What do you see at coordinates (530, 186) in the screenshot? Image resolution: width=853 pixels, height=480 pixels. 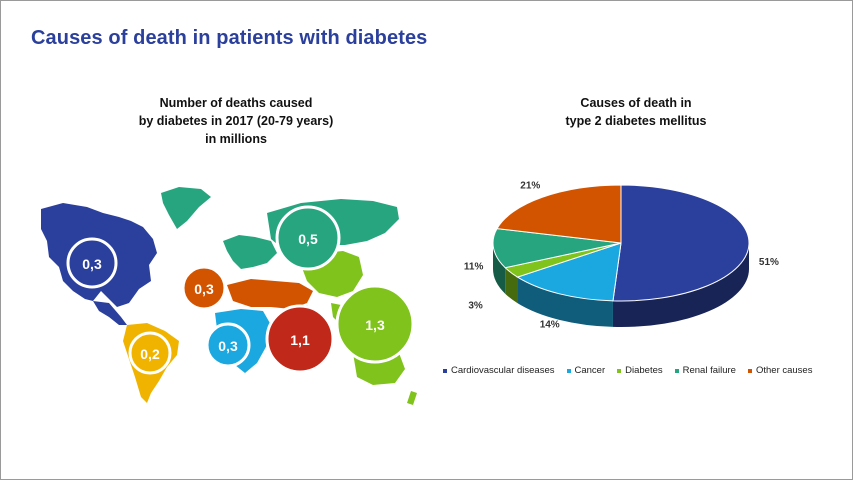 I see `pie-label-other-causes: 21%` at bounding box center [530, 186].